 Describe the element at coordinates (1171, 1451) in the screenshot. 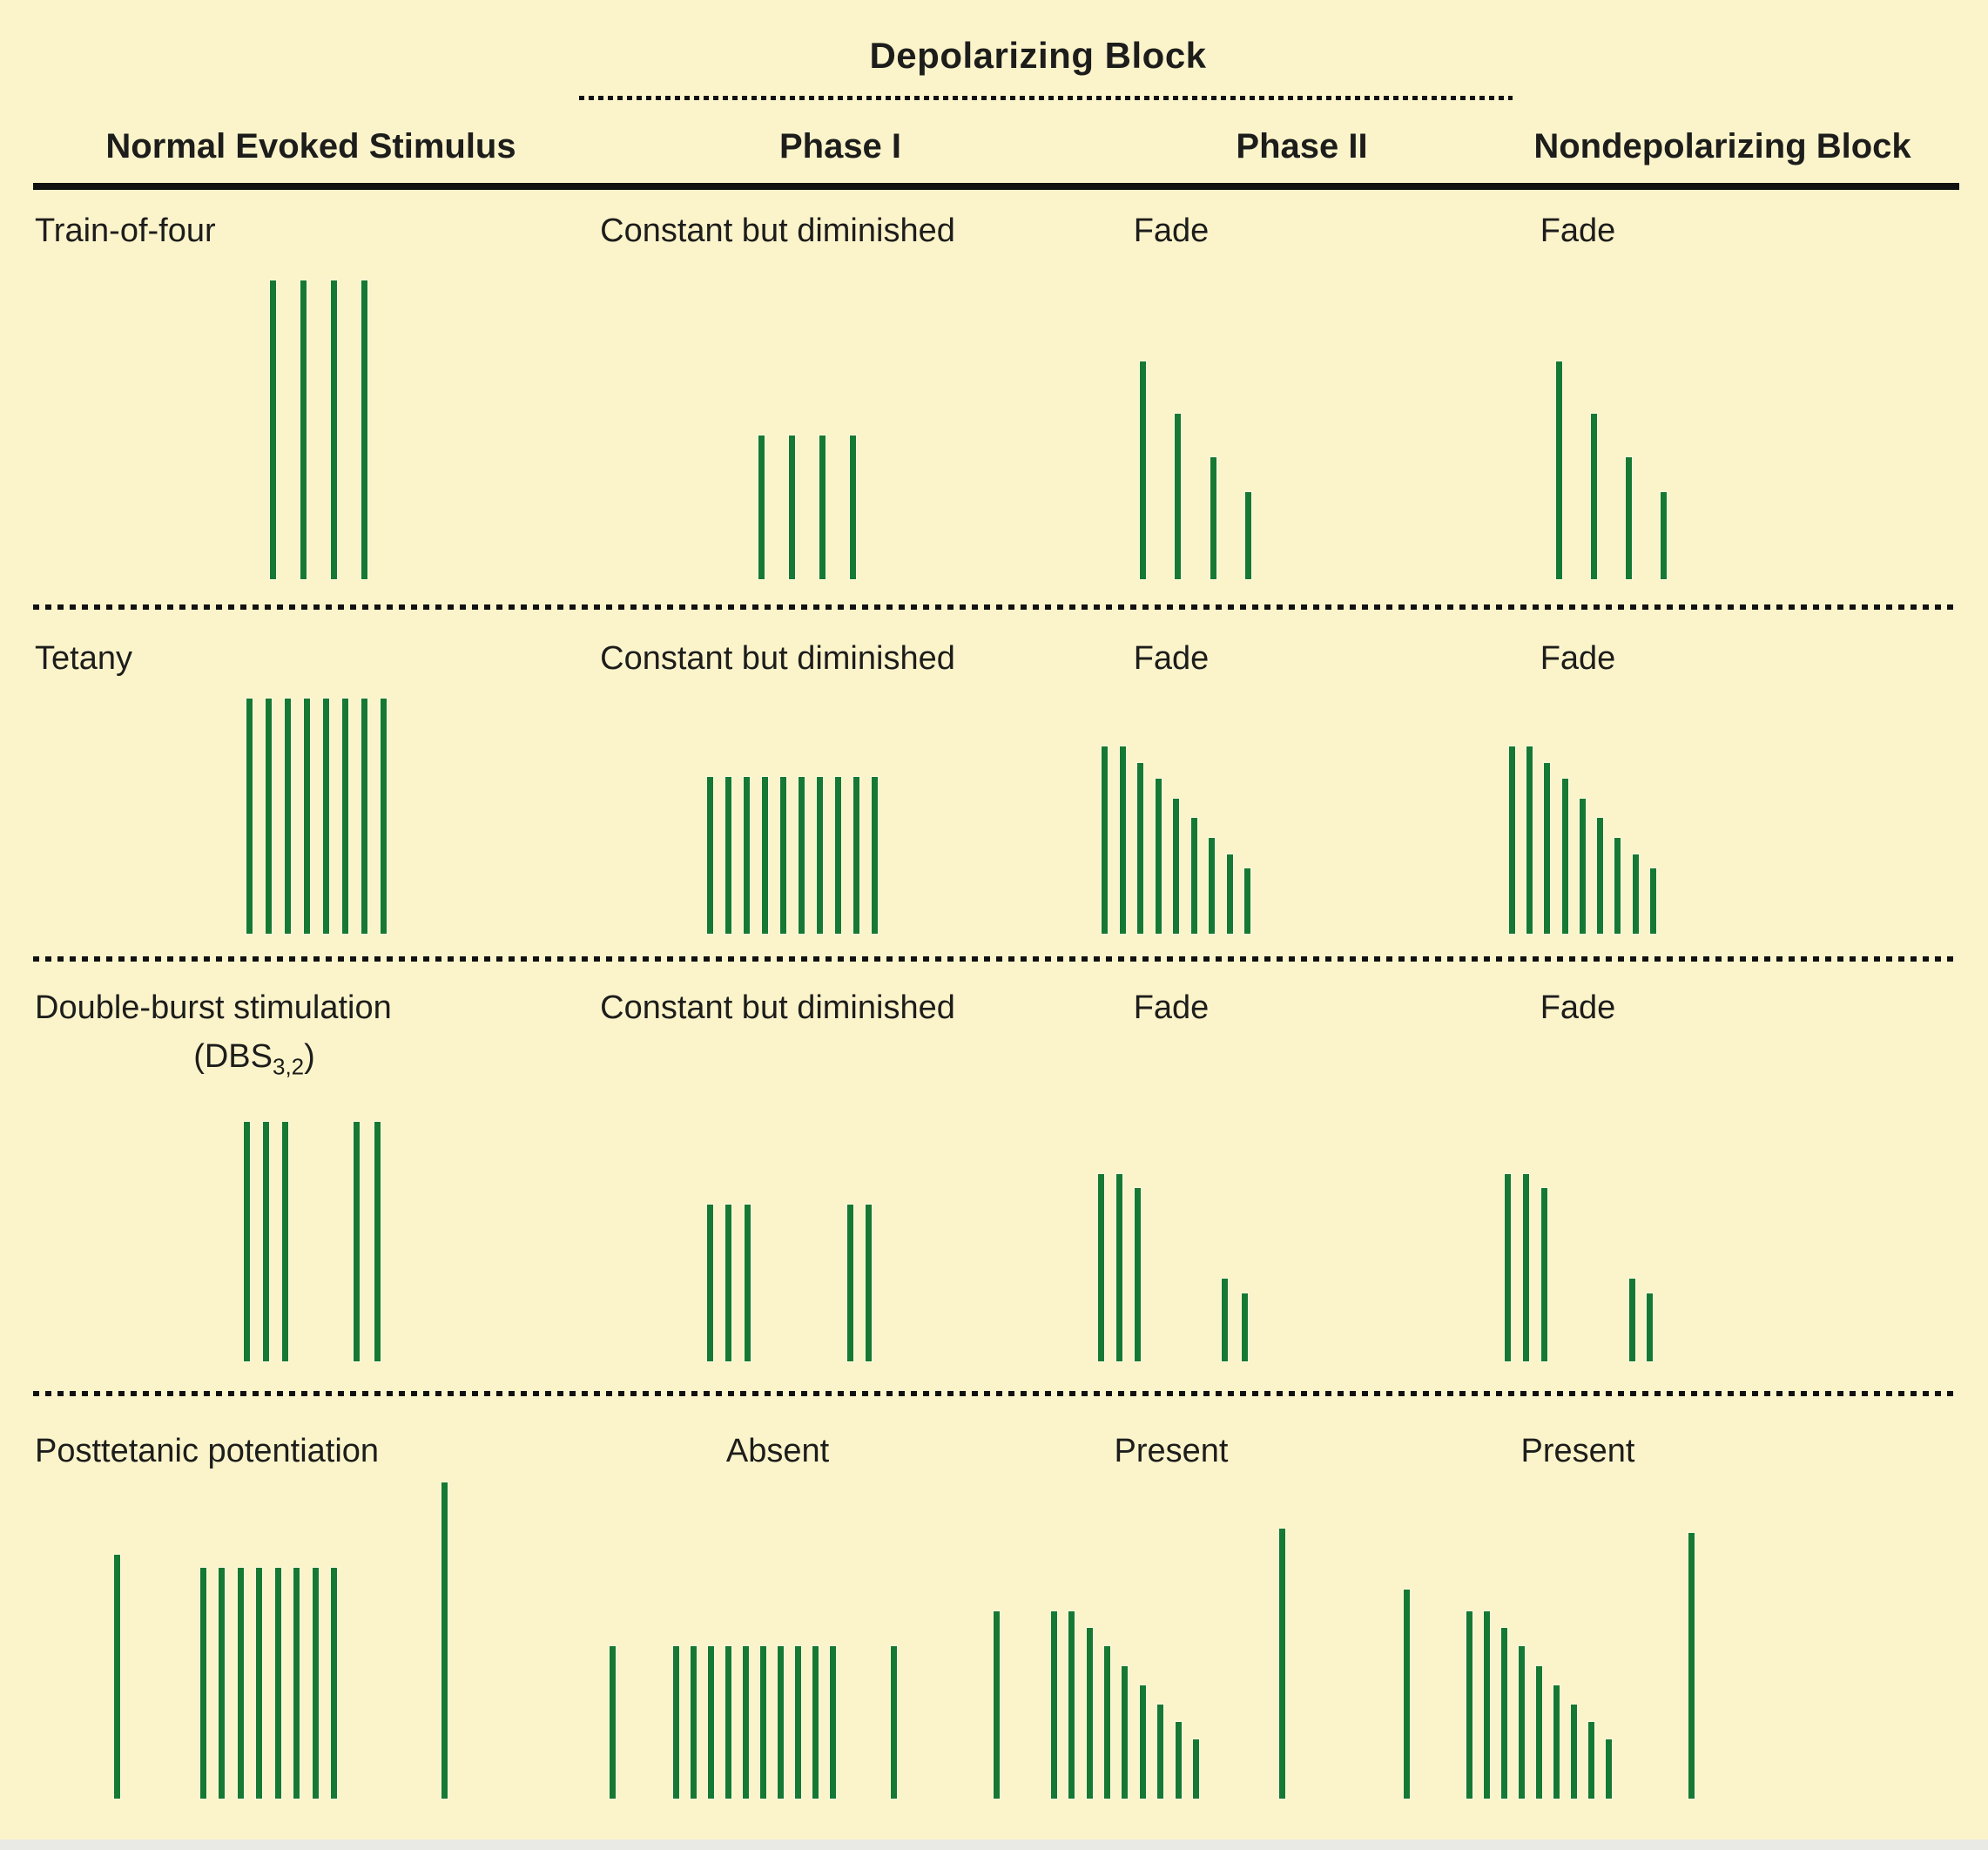

I see `status-posttetanic-potentiation-col2: Present` at that location.